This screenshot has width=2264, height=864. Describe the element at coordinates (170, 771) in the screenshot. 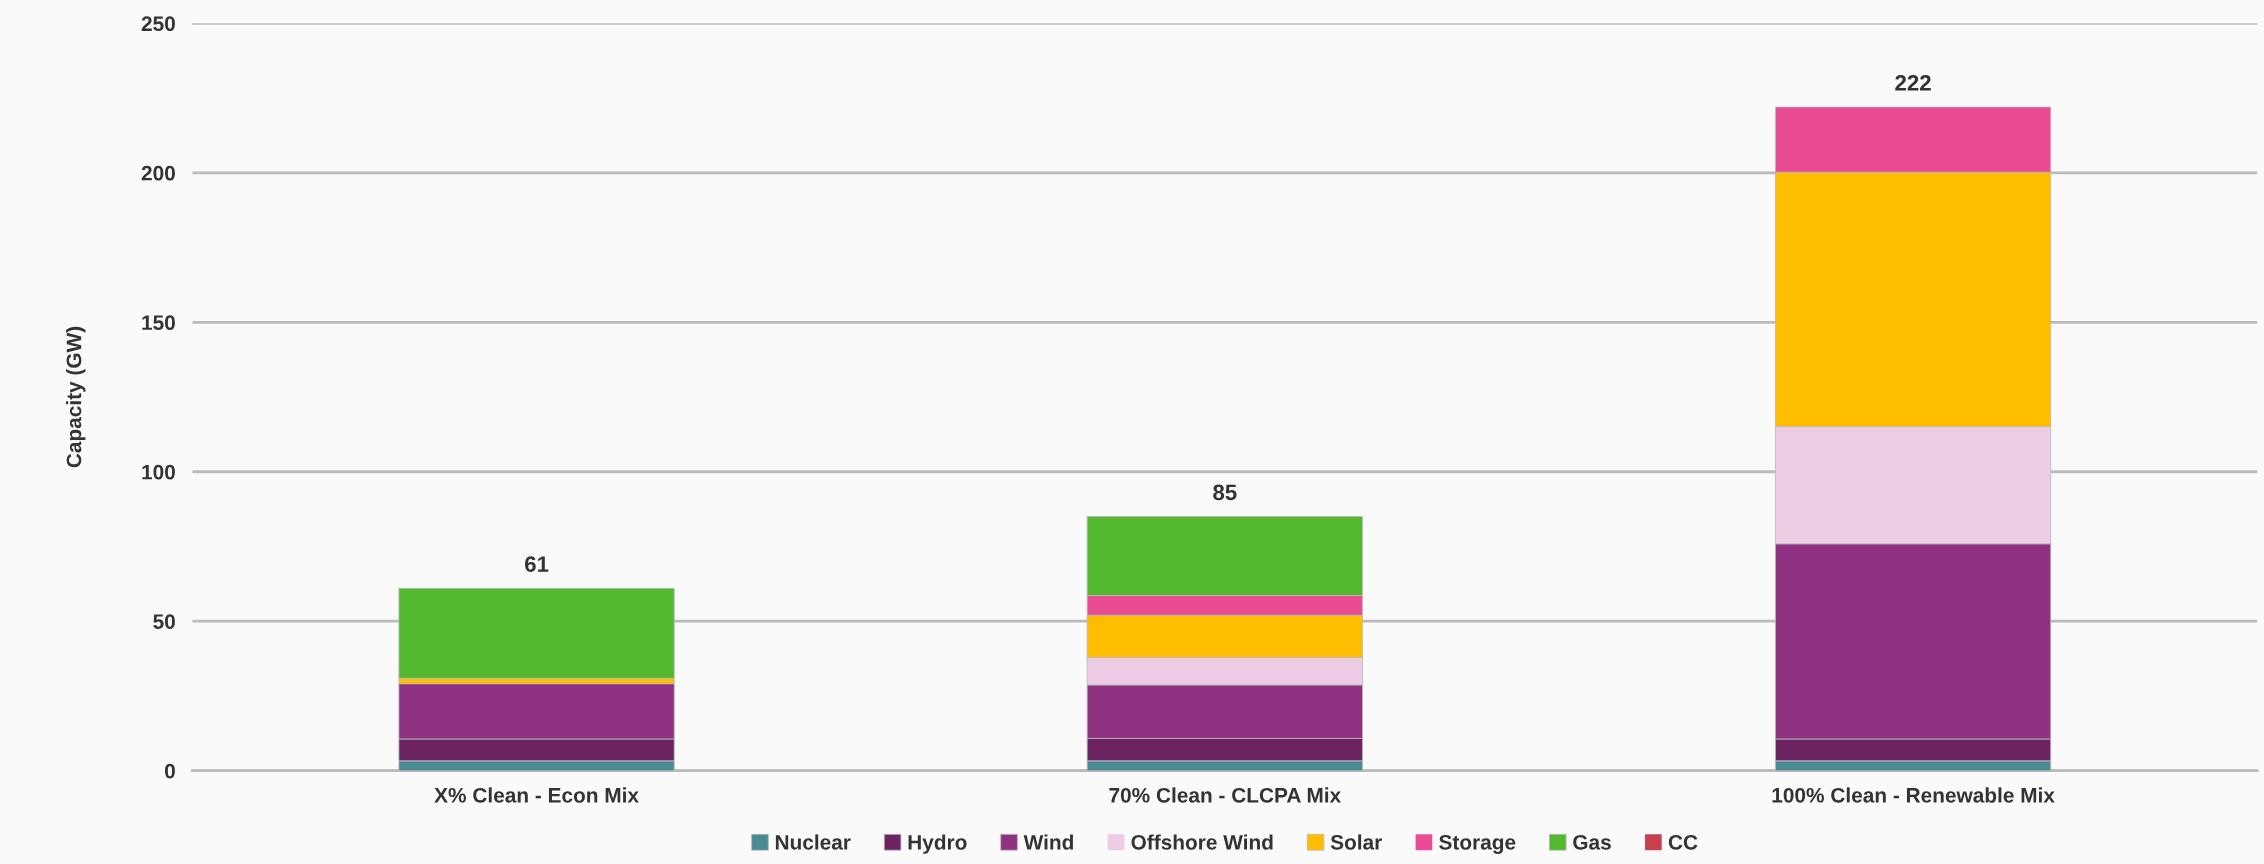

I see `y-tick-label: 0` at that location.